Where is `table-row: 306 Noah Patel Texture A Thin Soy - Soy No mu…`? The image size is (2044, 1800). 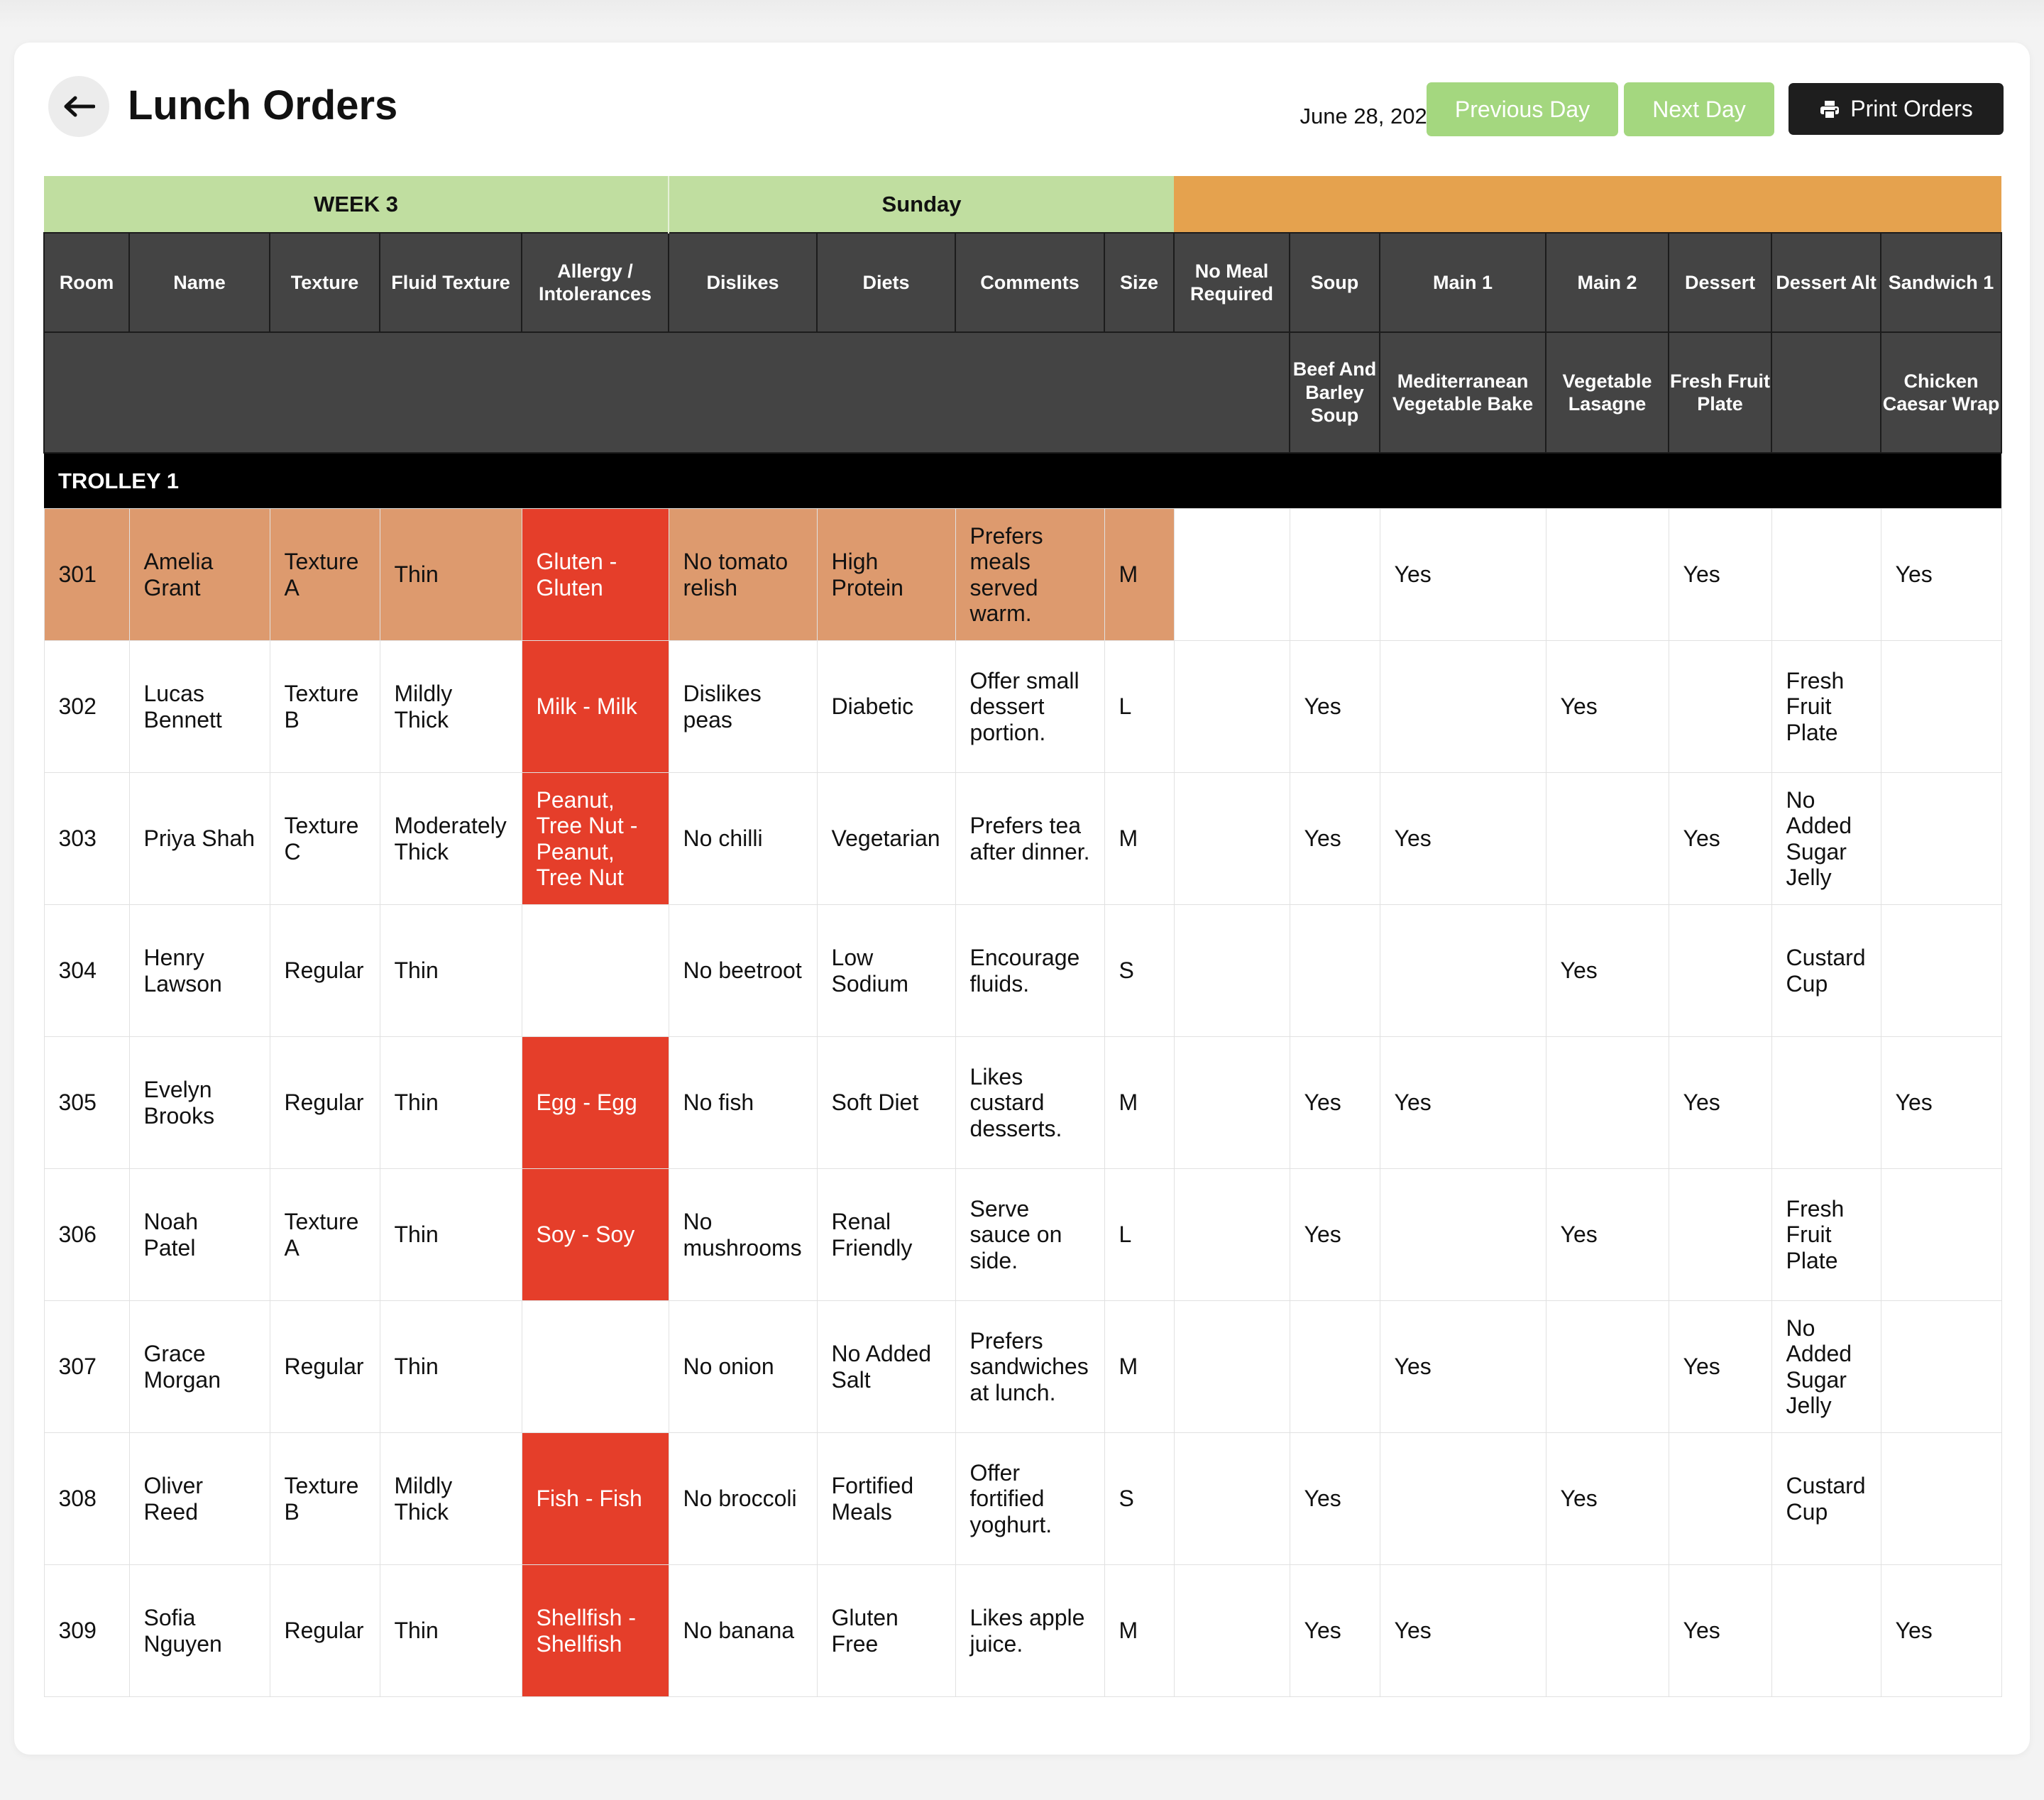
table-row: 306 Noah Patel Texture A Thin Soy - Soy No mu… is located at coordinates (1022, 1234).